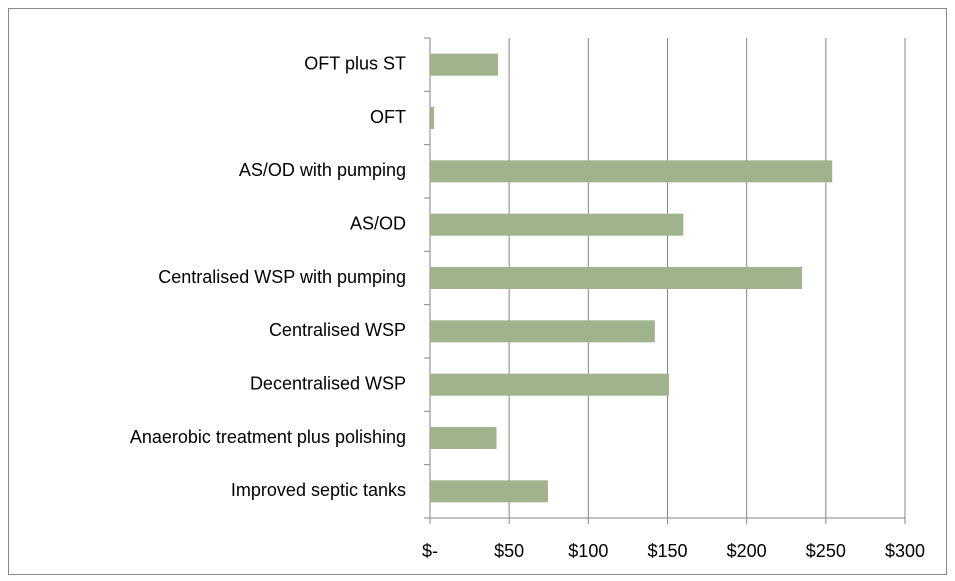  Describe the element at coordinates (322, 170) in the screenshot. I see `y-tick-label: AS/OD with pumping` at that location.